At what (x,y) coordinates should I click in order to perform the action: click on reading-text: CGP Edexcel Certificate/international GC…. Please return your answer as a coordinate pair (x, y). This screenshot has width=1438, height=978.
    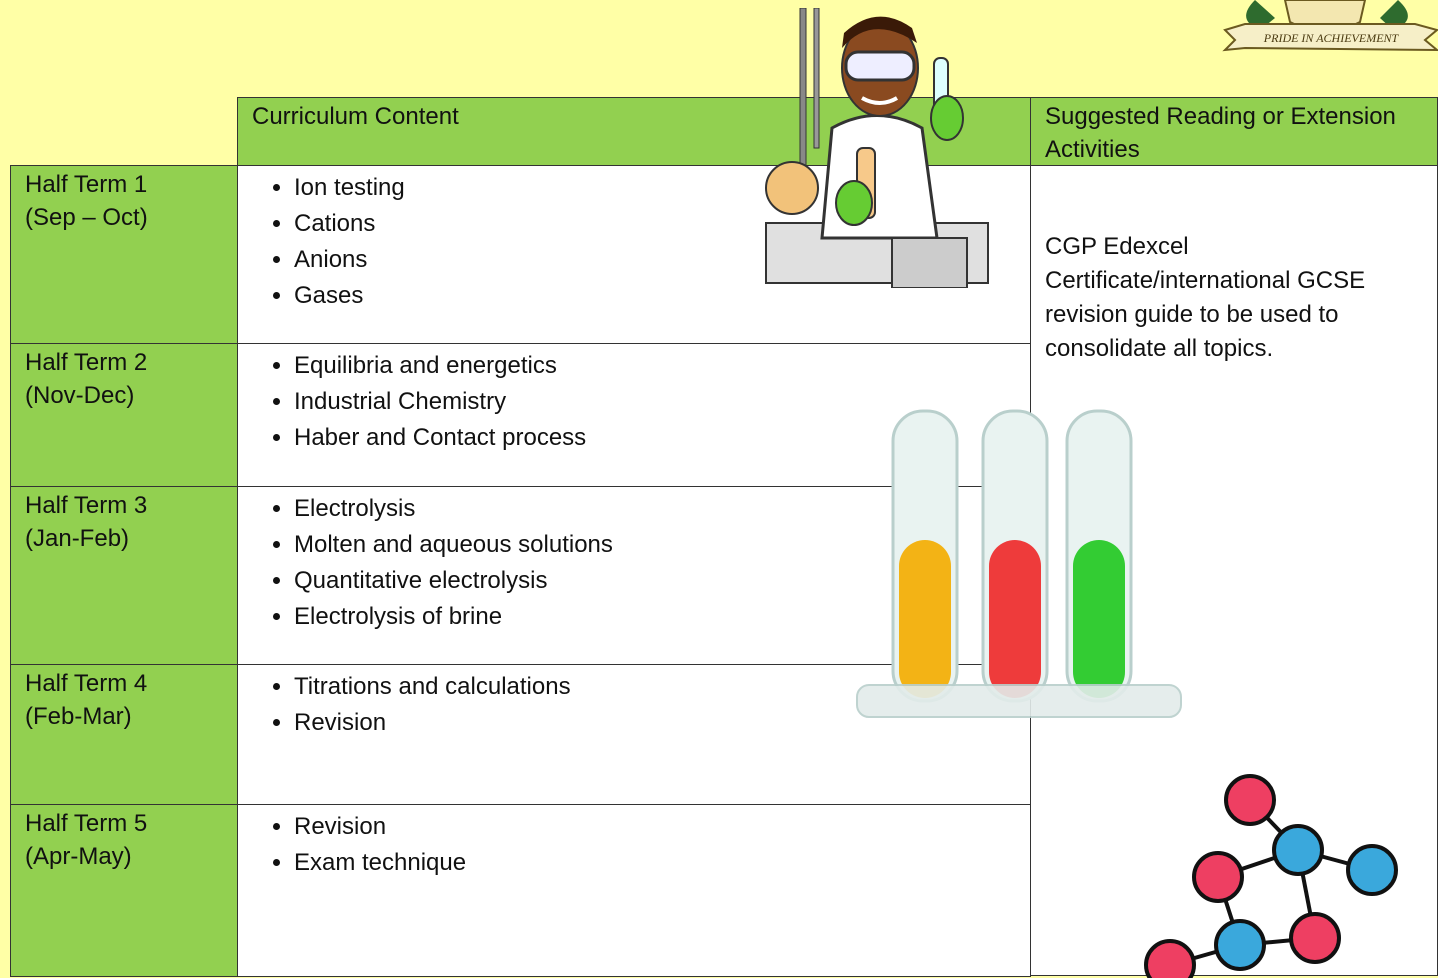
    Looking at the image, I should click on (1205, 297).